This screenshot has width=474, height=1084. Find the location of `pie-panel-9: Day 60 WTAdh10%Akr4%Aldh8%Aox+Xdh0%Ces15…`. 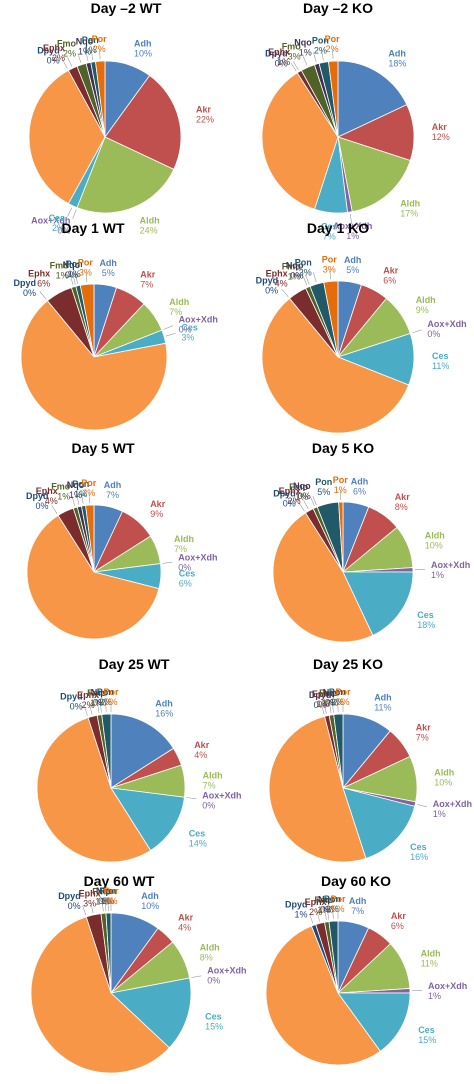

pie-panel-9: Day 60 WTAdh10%Akr4%Aldh8%Aox+Xdh0%Ces15… is located at coordinates (139, 973).